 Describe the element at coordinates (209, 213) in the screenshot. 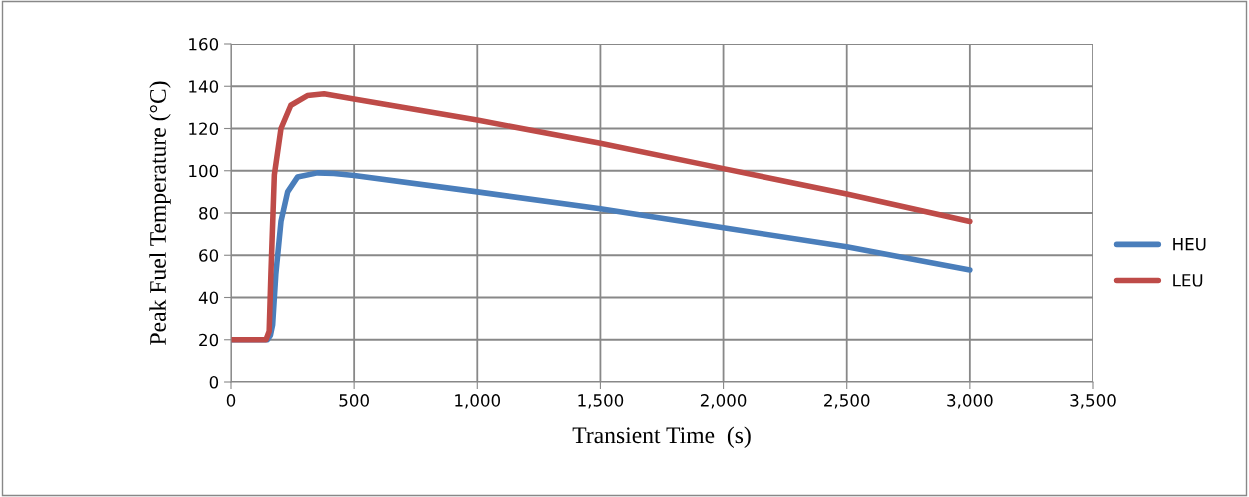

I see `y-tick-label: 80` at that location.